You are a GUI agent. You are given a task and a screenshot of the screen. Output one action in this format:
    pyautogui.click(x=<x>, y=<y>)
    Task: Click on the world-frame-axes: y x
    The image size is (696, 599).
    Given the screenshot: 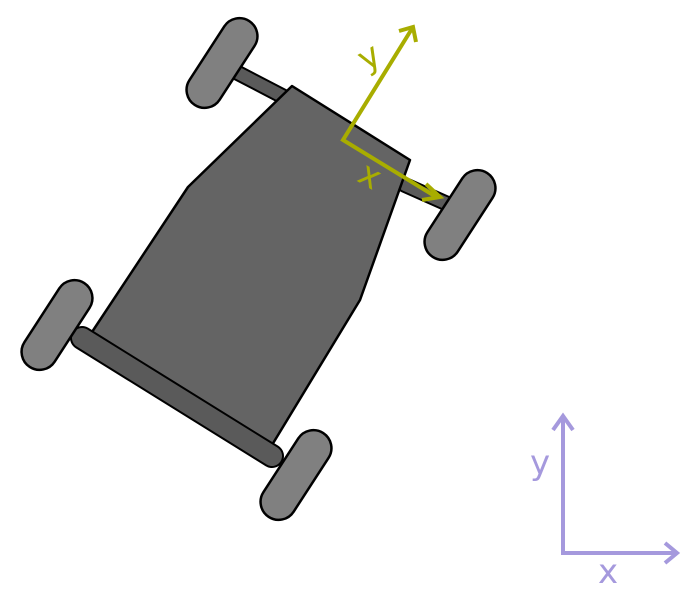 What is the action you would take?
    pyautogui.click(x=605, y=502)
    